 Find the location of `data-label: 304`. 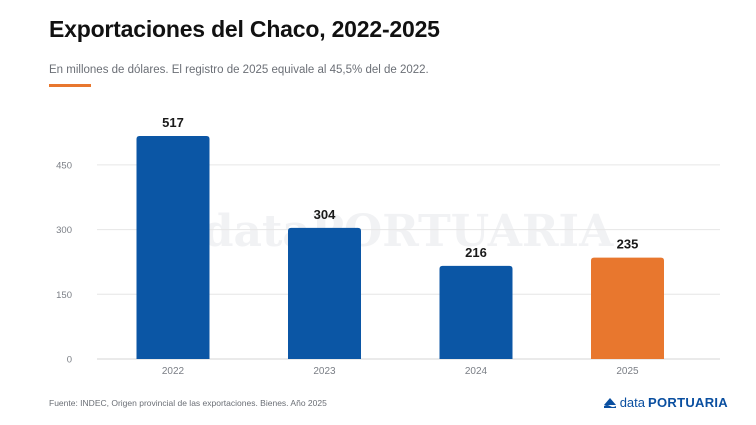

data-label: 304 is located at coordinates (325, 214).